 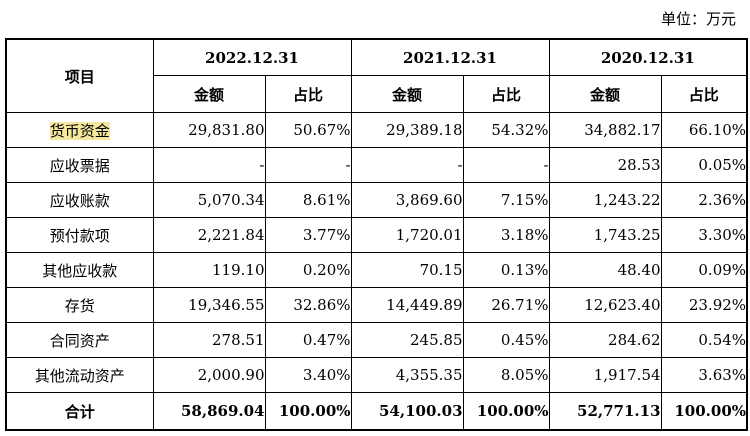 I want to click on amount-cell: 1,243.22, so click(x=605, y=200).